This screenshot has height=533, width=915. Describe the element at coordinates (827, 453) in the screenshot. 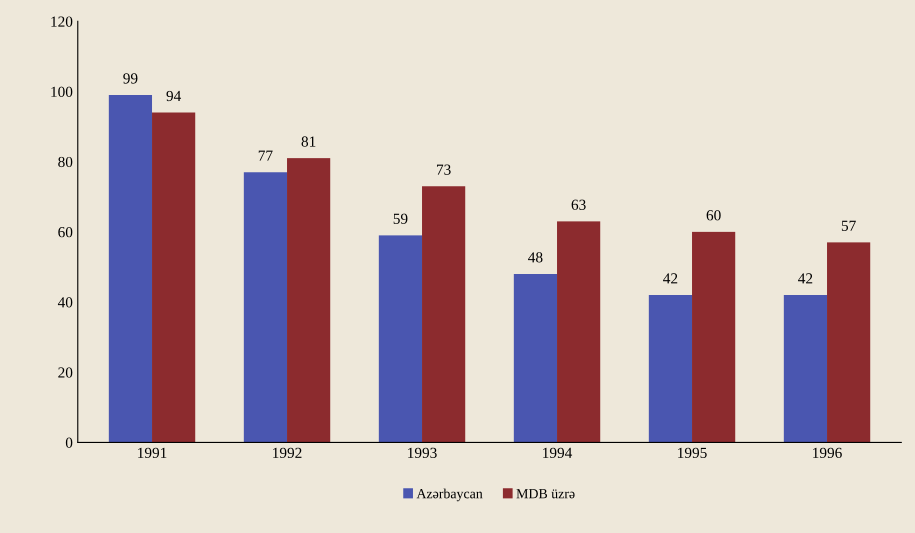

I see `x-tick-label: 1996` at that location.